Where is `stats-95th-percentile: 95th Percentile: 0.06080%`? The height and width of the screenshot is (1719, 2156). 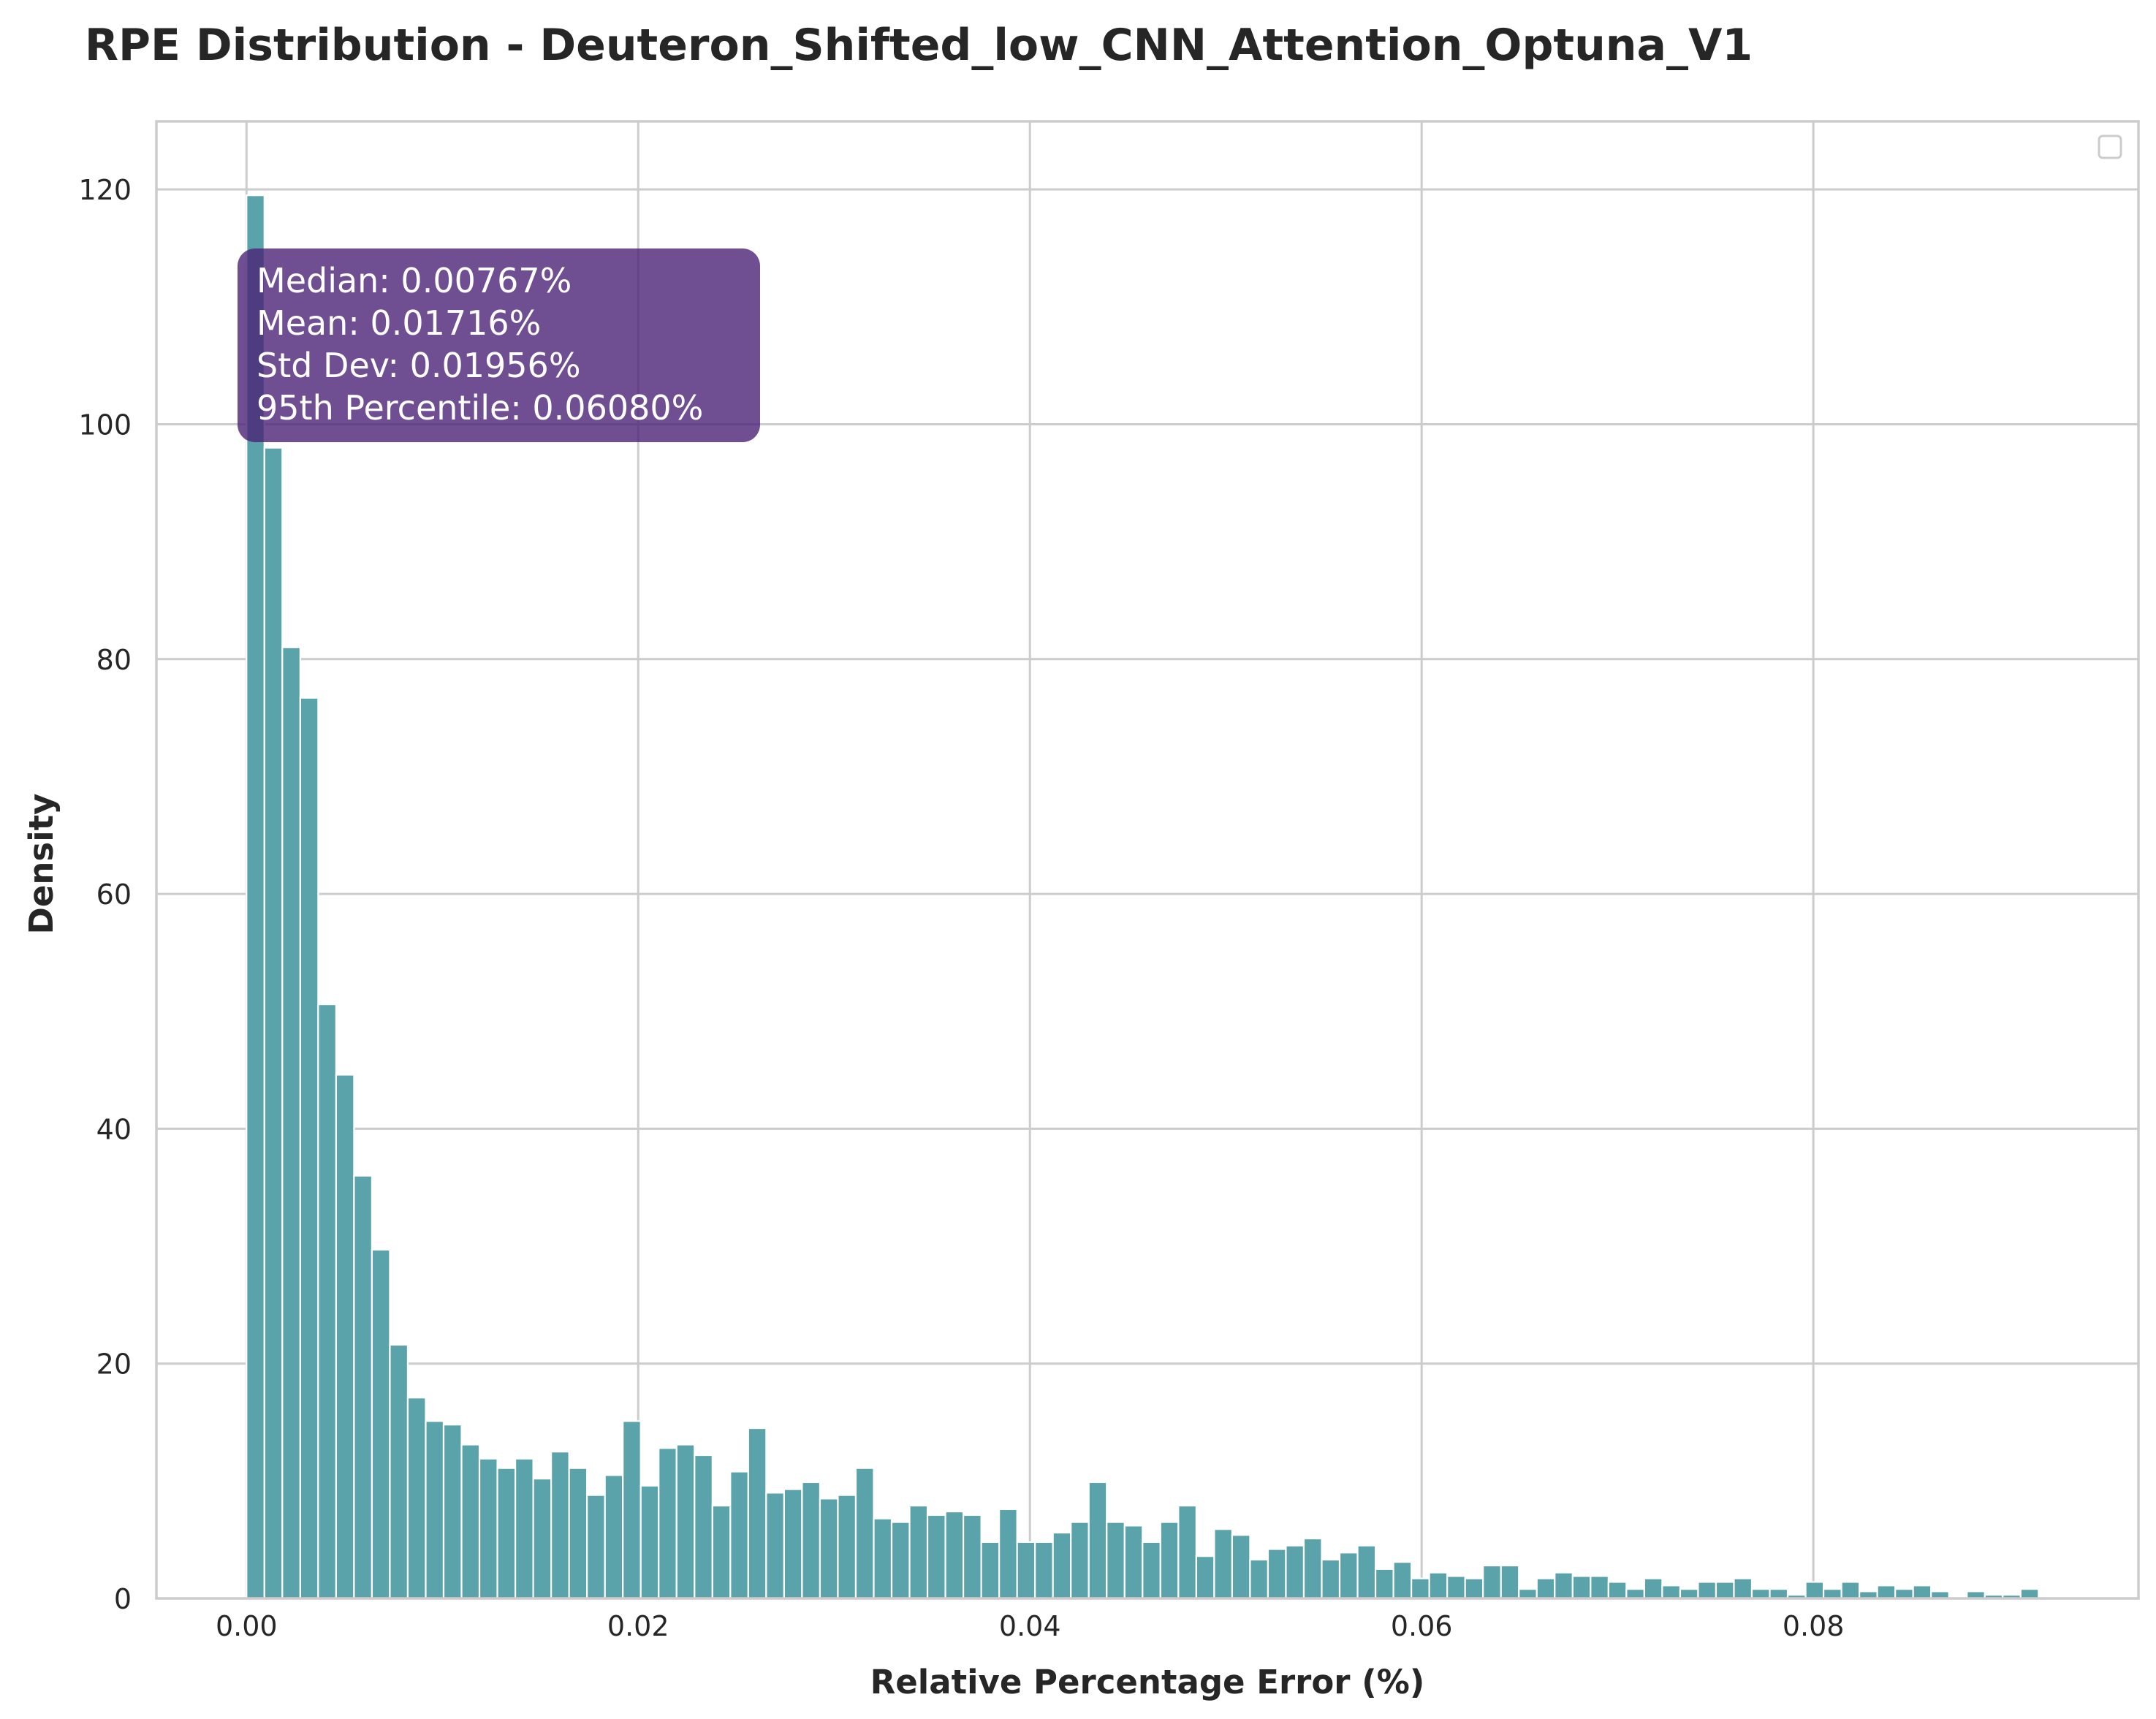 stats-95th-percentile: 95th Percentile: 0.06080% is located at coordinates (480, 408).